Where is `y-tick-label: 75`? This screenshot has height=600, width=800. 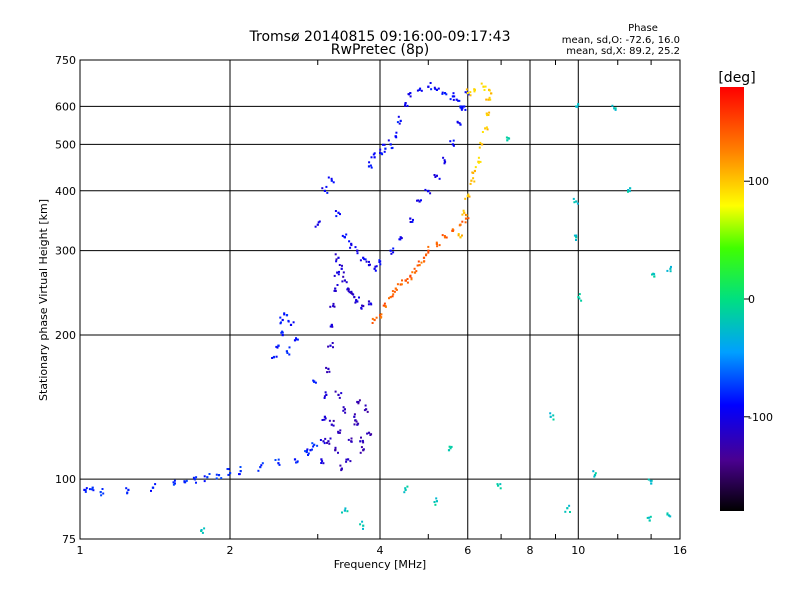 y-tick-label: 75 is located at coordinates (69, 539).